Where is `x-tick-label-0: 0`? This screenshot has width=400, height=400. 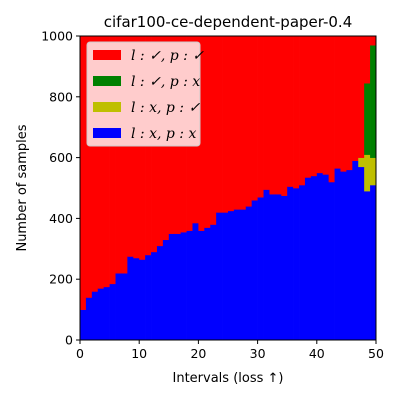 x-tick-label-0: 0 is located at coordinates (80, 353).